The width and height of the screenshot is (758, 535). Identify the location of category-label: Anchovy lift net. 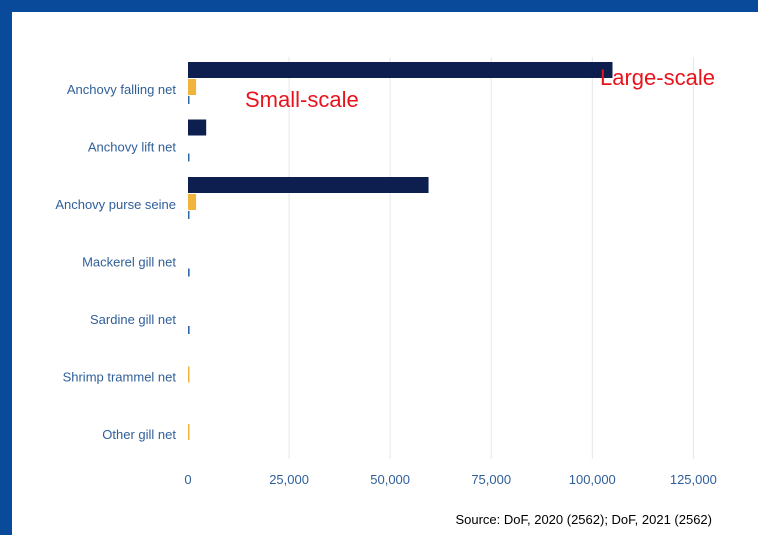
(132, 147).